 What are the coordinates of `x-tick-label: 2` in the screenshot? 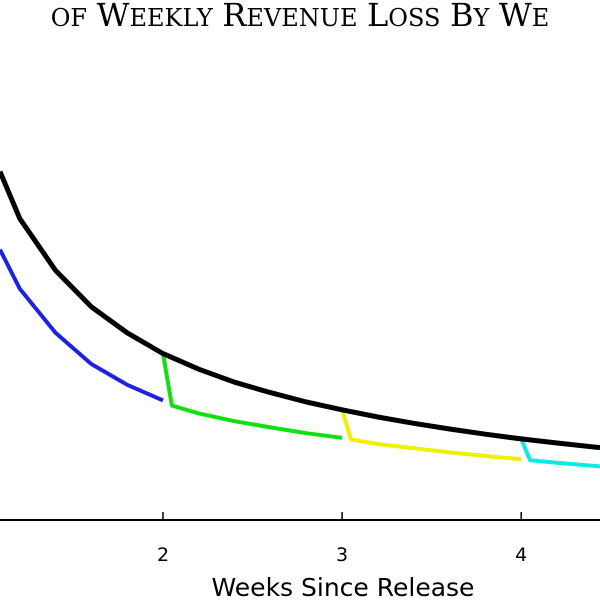 It's located at (163, 555).